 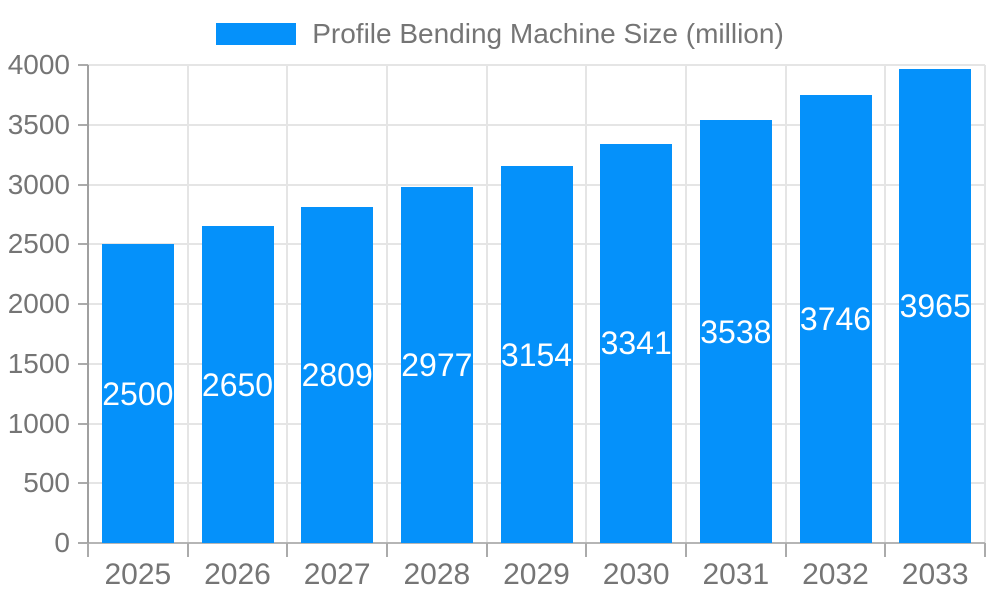 What do you see at coordinates (536, 574) in the screenshot?
I see `x-axis-label: 2029` at bounding box center [536, 574].